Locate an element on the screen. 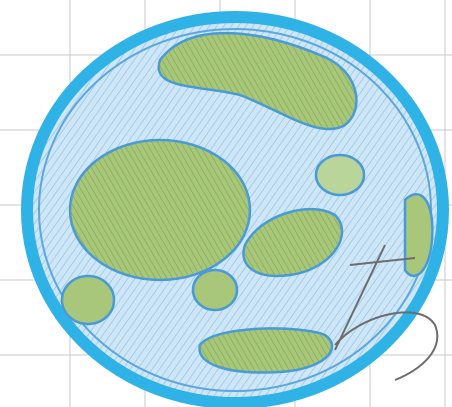 This screenshot has height=407, width=452. pointer-line is located at coordinates (382, 261).